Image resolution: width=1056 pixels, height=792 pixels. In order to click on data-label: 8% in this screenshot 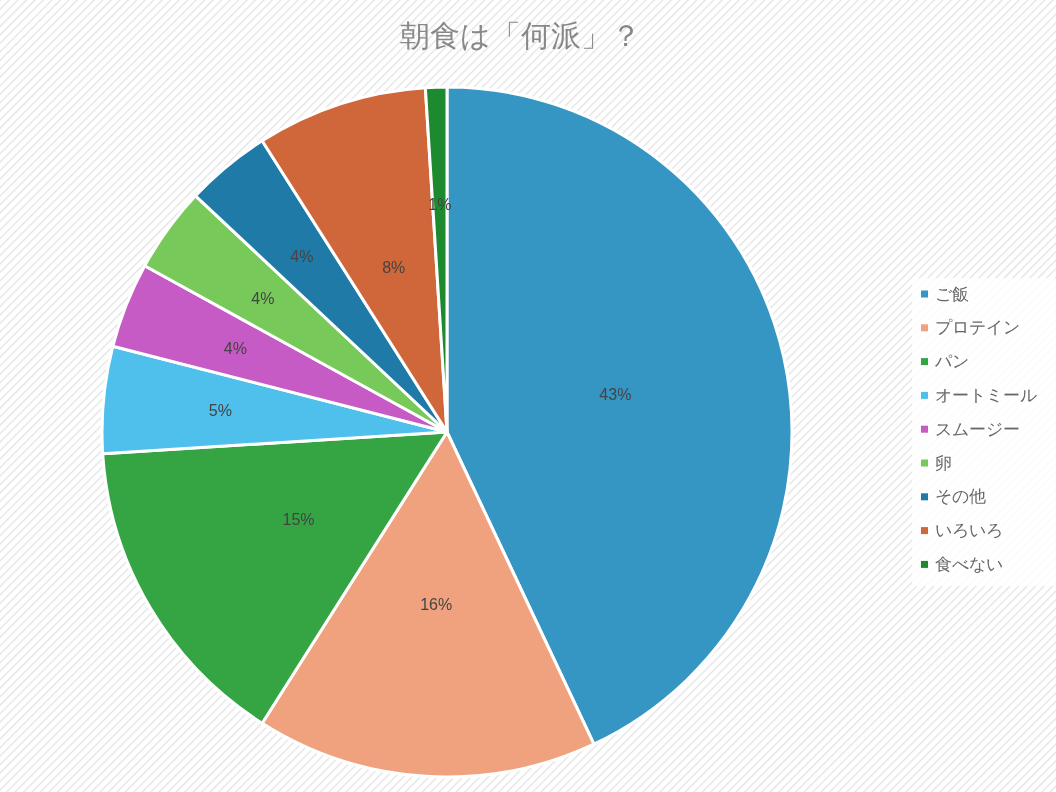, I will do `click(394, 268)`.